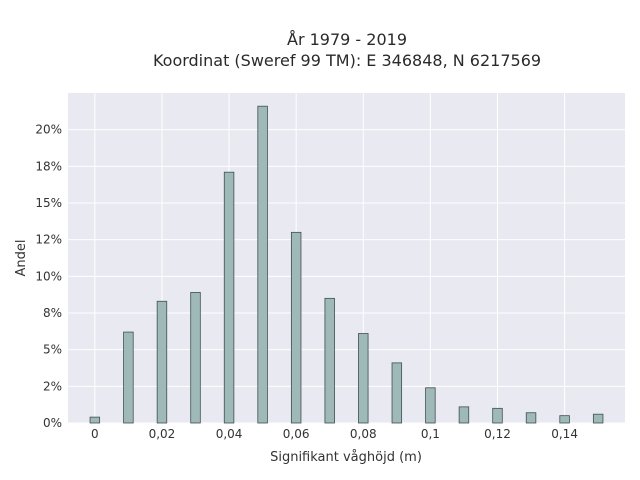 Image resolution: width=640 pixels, height=480 pixels. What do you see at coordinates (296, 434) in the screenshot?
I see `x-tick-label: 0,06` at bounding box center [296, 434].